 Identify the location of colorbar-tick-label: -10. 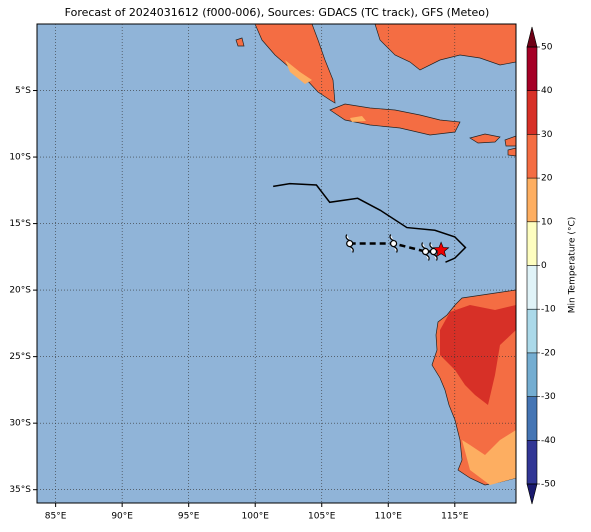
(548, 310).